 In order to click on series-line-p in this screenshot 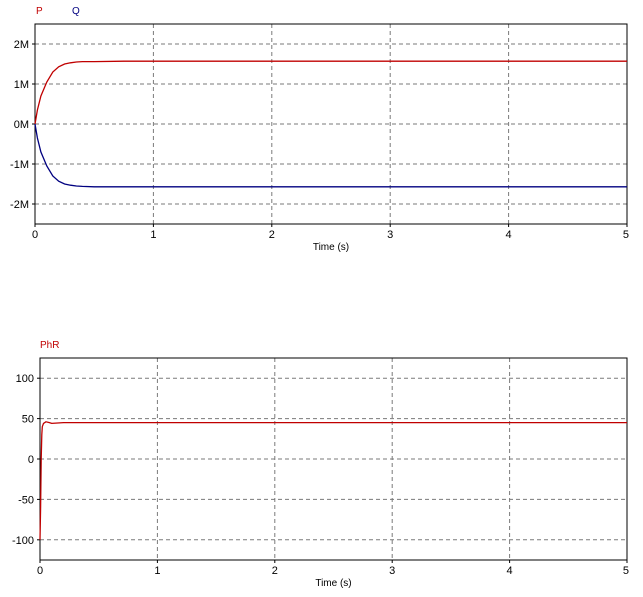, I will do `click(330, 92)`.